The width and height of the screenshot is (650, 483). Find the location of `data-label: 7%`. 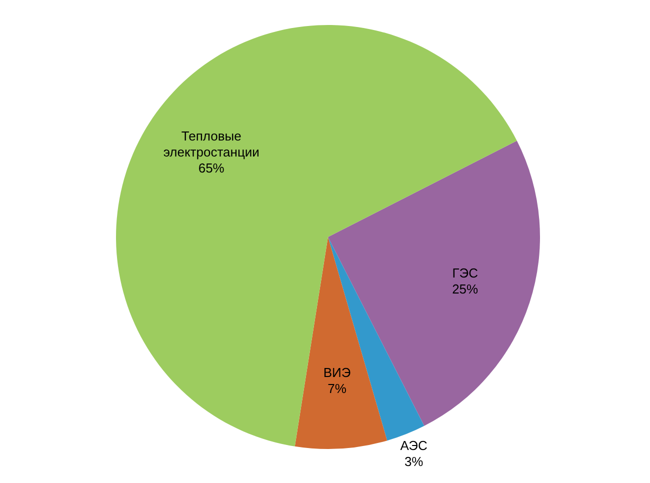

data-label: 7% is located at coordinates (337, 388).